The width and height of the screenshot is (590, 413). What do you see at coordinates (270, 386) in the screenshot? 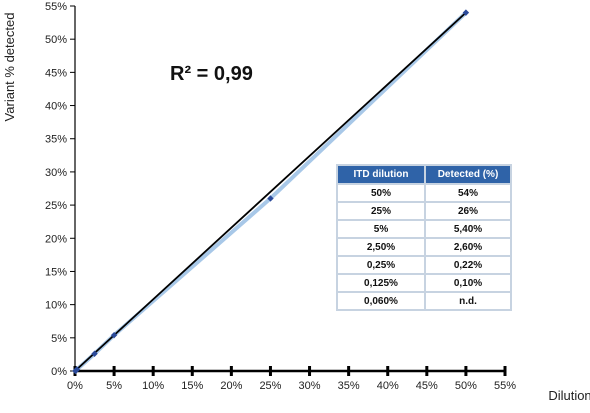
I see `x-tick-label: 25%` at bounding box center [270, 386].